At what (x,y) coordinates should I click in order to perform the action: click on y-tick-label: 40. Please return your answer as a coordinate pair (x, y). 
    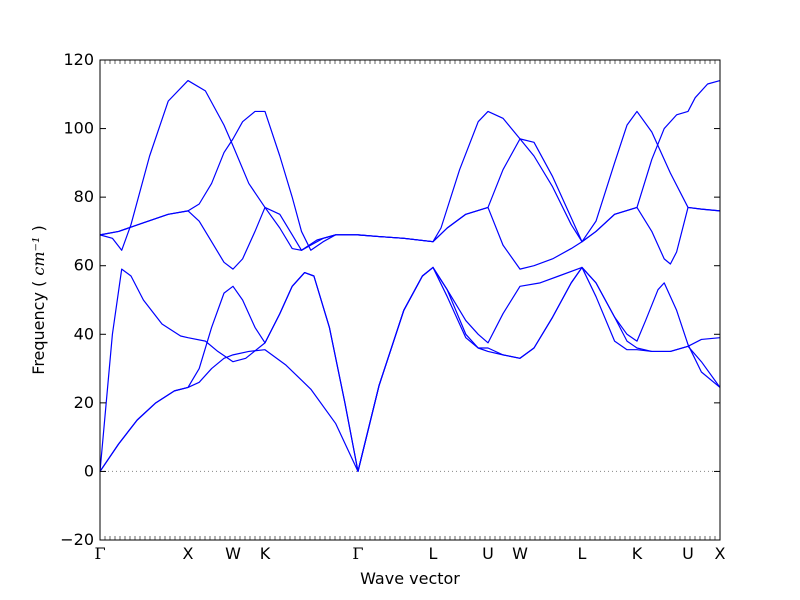
    Looking at the image, I should click on (84, 333).